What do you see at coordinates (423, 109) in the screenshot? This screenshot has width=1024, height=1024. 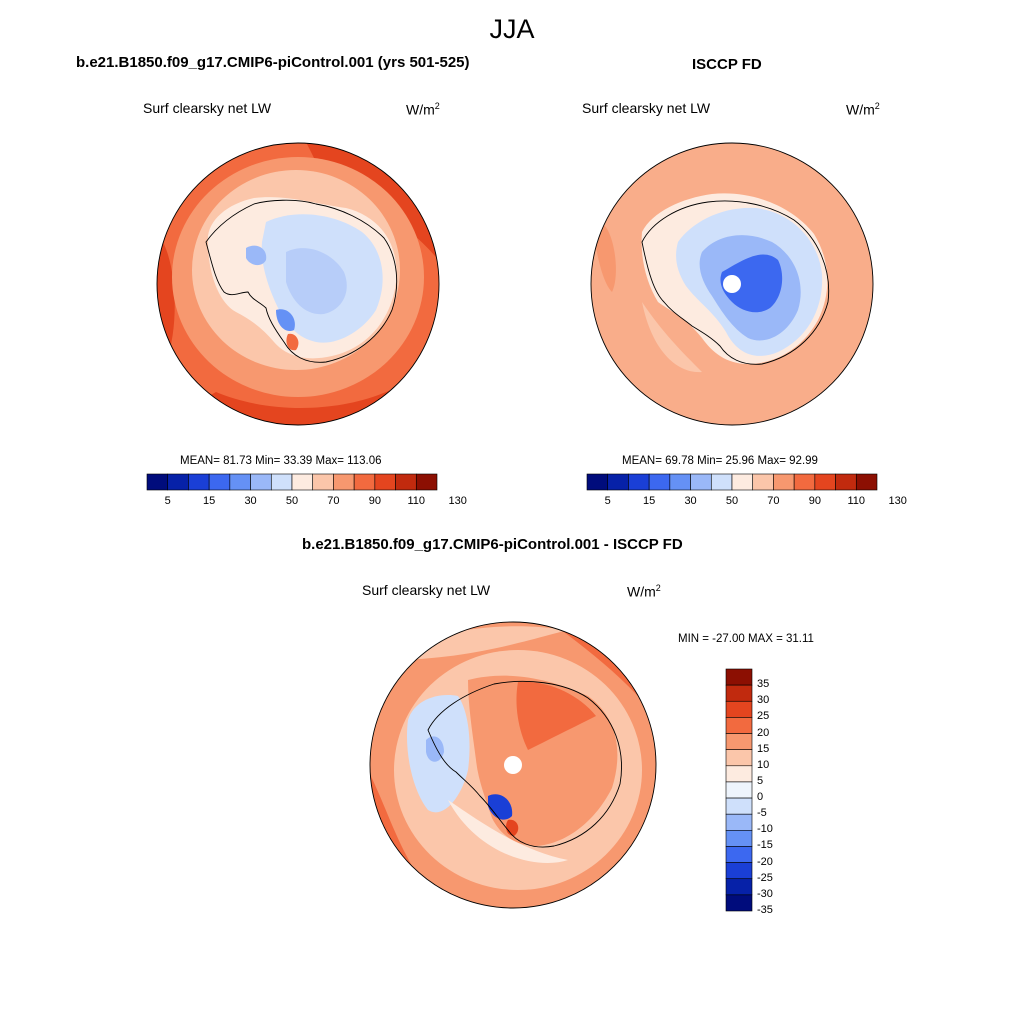 I see `units-label-model: W/m2` at bounding box center [423, 109].